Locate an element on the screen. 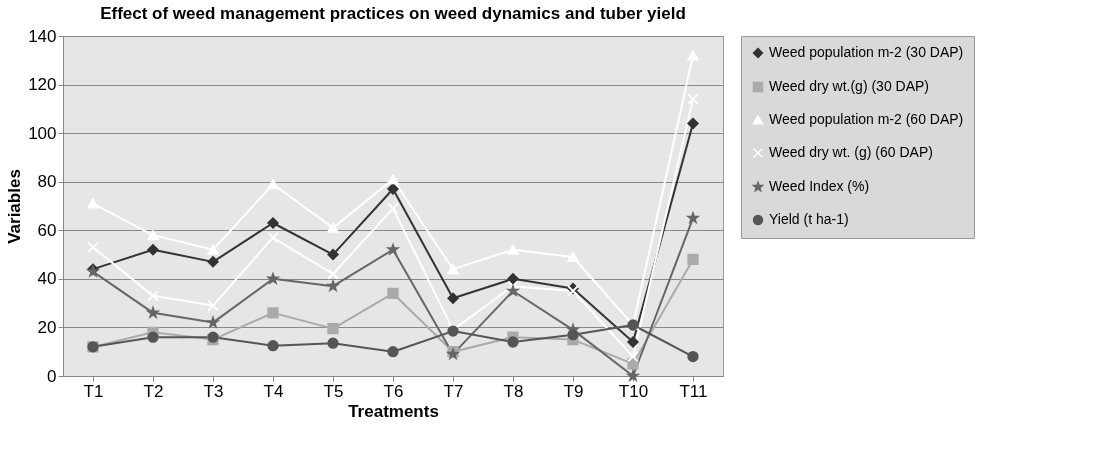 This screenshot has width=1111, height=471. x-tick-label: T2 is located at coordinates (153, 391).